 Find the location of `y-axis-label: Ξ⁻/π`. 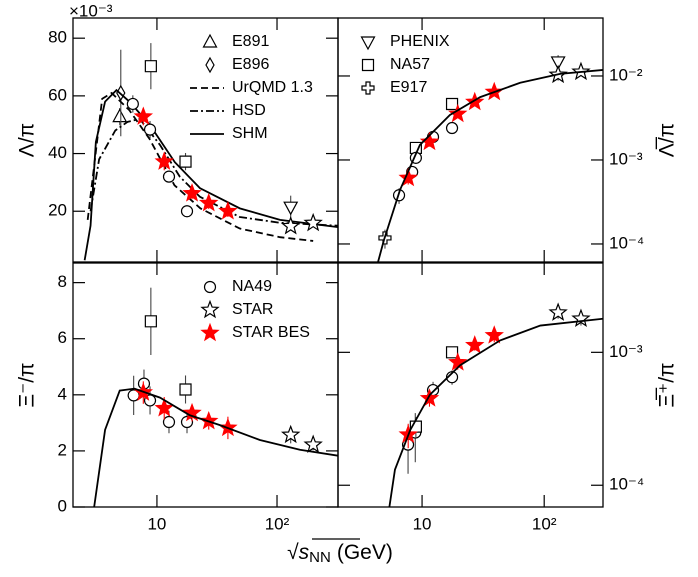

y-axis-label: Ξ⁻/π is located at coordinates (27, 384).